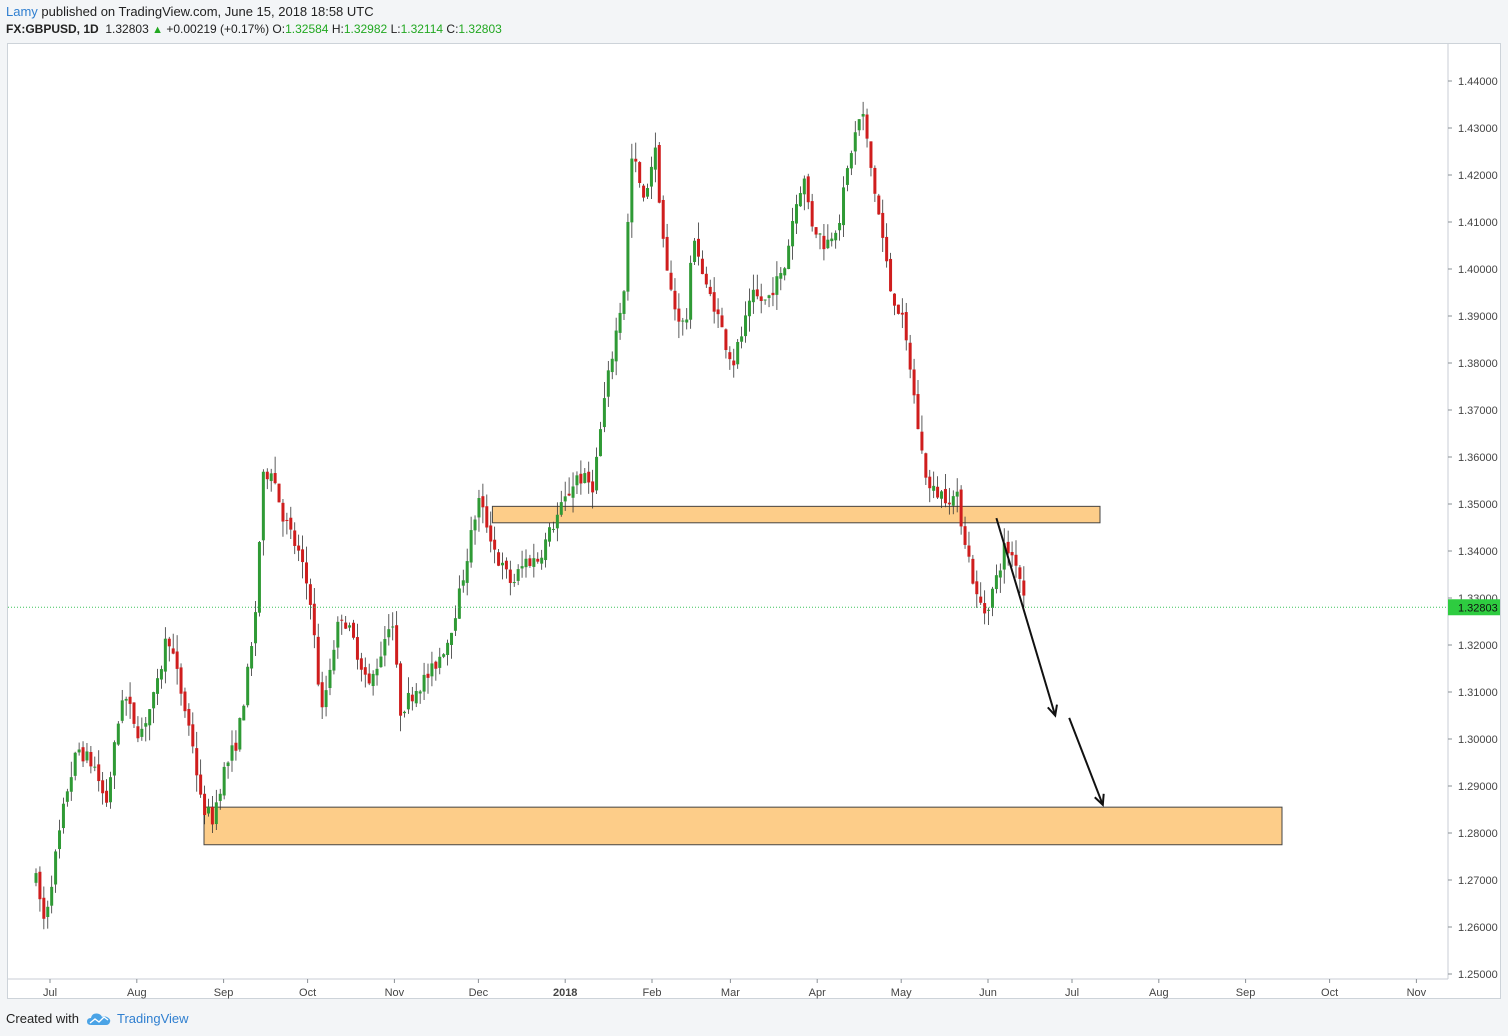 Image resolution: width=1508 pixels, height=1036 pixels. Describe the element at coordinates (98, 1019) in the screenshot. I see `cloud-icon` at that location.